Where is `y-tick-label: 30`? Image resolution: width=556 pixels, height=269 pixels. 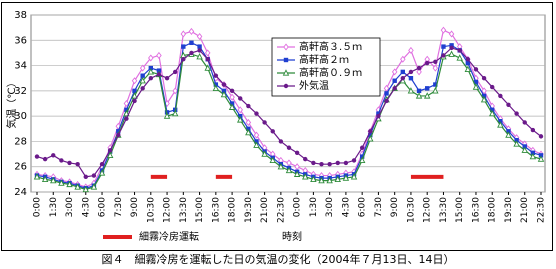 y-tick-label: 30 is located at coordinates (20, 116).